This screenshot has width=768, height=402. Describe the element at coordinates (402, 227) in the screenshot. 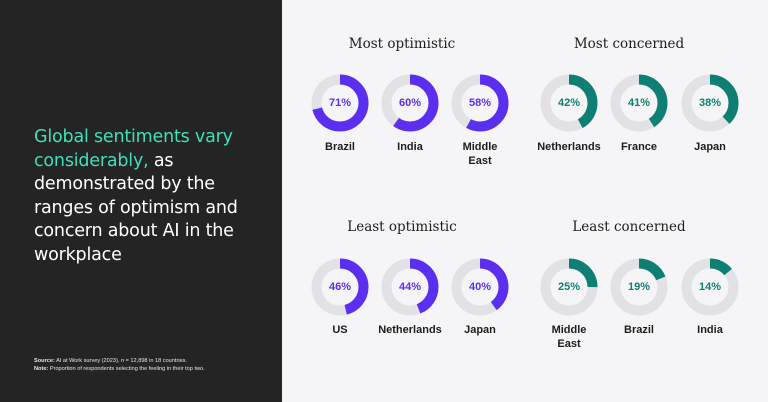

I see `group-title-least-optimistic: Least optimistic` at that location.